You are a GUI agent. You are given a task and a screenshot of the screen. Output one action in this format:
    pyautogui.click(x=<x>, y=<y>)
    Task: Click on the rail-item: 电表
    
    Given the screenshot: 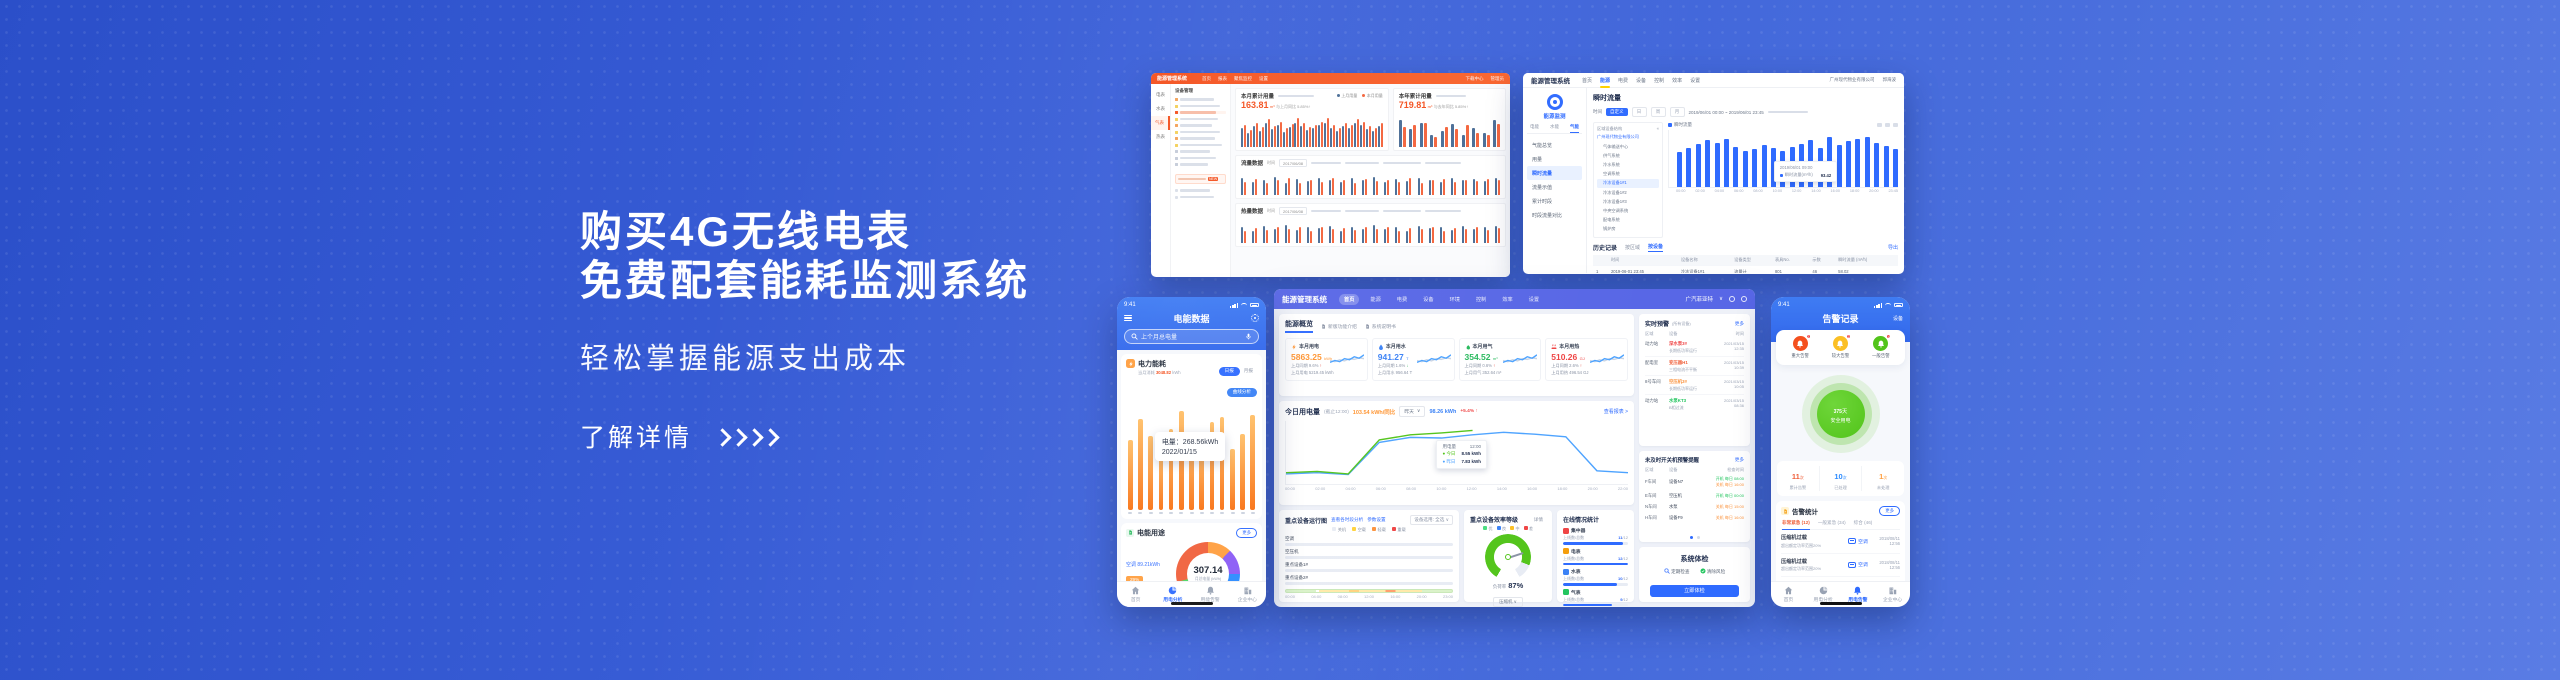 What is the action you would take?
    pyautogui.click(x=1160, y=94)
    